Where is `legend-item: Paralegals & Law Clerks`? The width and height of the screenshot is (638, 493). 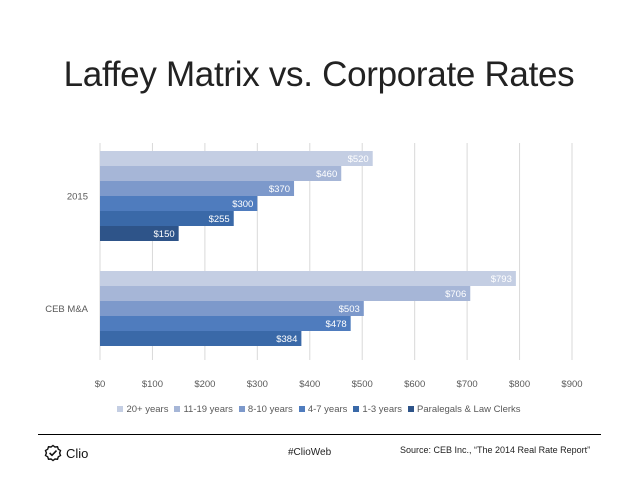
legend-item: Paralegals & Law Clerks is located at coordinates (464, 409).